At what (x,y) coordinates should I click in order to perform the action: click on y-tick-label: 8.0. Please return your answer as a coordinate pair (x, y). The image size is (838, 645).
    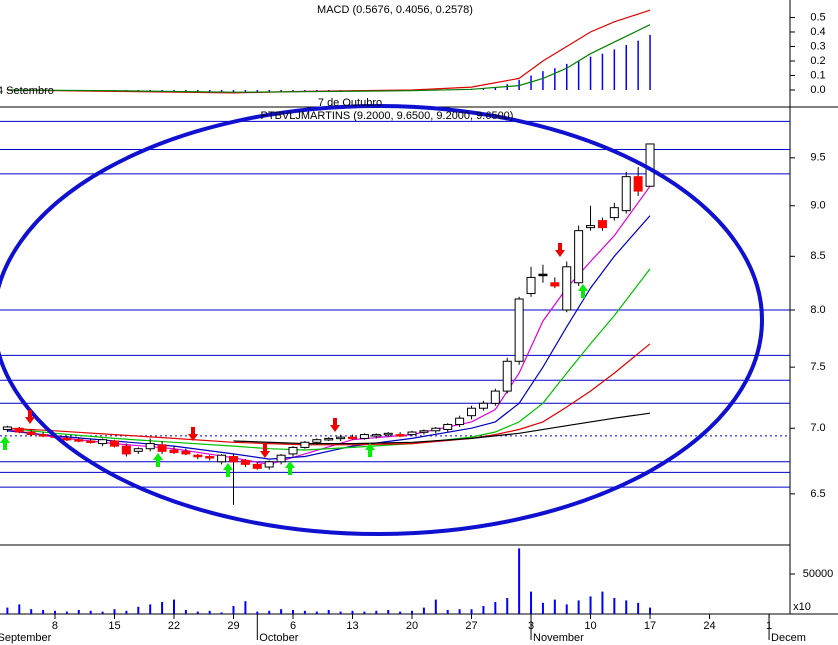
    Looking at the image, I should click on (817, 310).